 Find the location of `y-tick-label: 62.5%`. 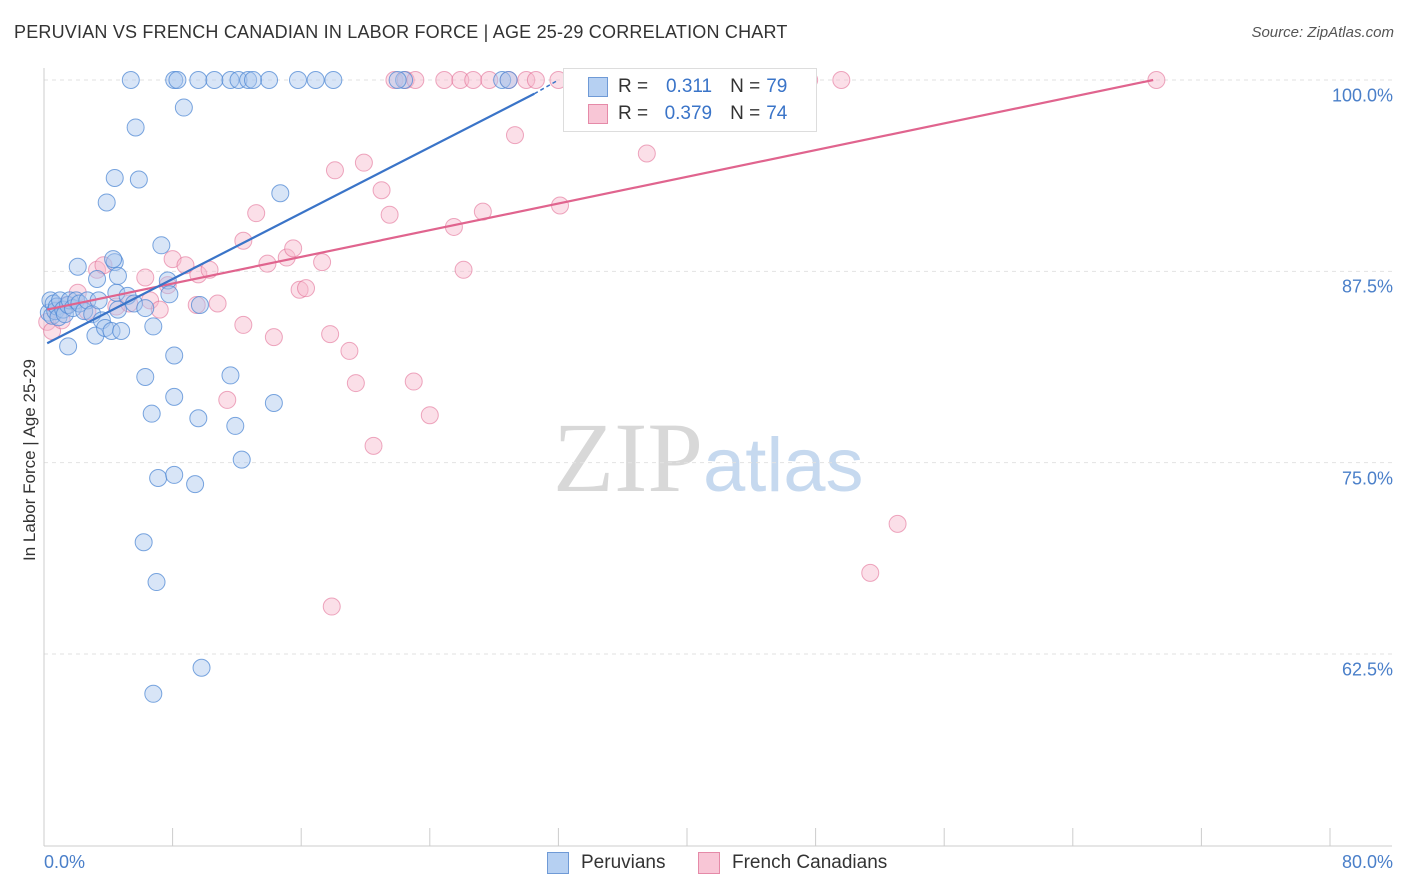

y-tick-label: 62.5% is located at coordinates (1367, 669).